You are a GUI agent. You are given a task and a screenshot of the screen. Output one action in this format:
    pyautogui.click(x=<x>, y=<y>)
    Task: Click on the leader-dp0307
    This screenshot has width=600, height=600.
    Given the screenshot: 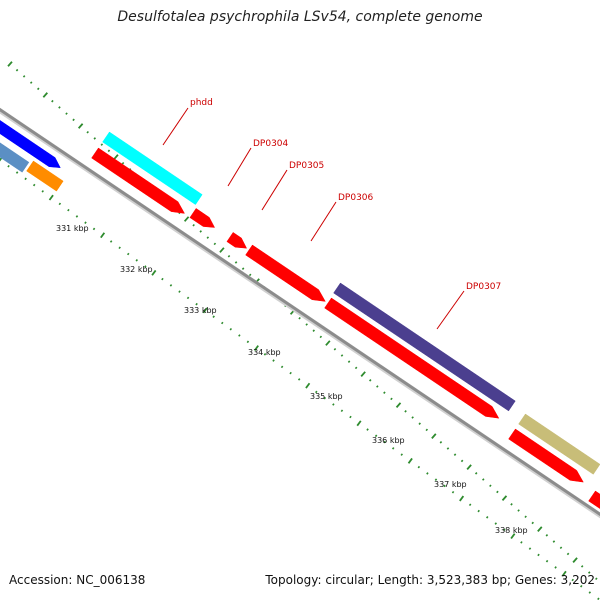 What is the action you would take?
    pyautogui.click(x=450, y=310)
    